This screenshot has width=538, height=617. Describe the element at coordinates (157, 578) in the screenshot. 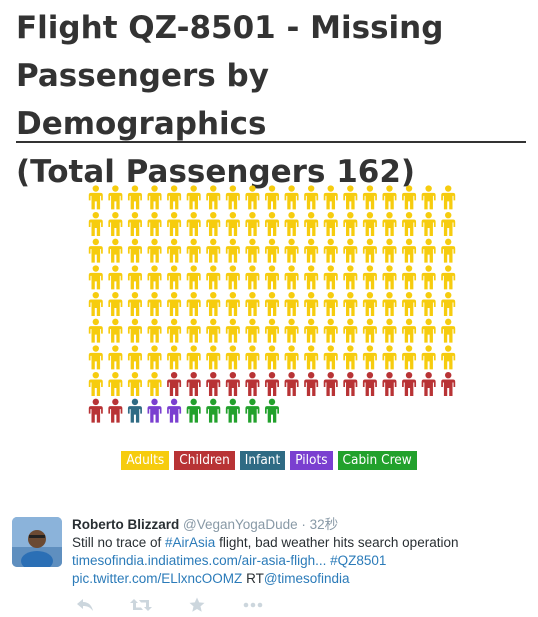

I see `pic-link: pic.twitter.com/ELlxncOOMZ` at that location.